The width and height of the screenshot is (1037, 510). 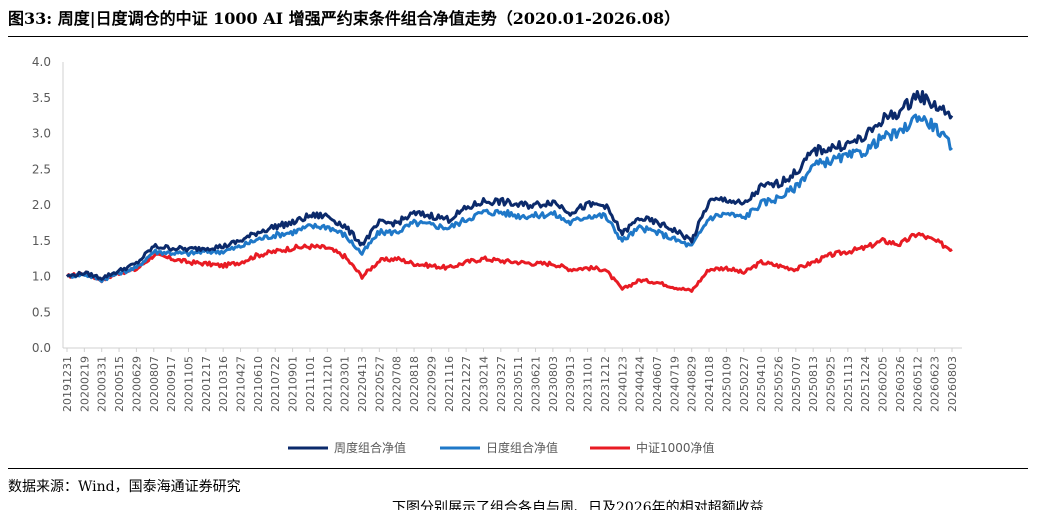 What do you see at coordinates (509, 262) in the screenshot?
I see `series-line` at bounding box center [509, 262].